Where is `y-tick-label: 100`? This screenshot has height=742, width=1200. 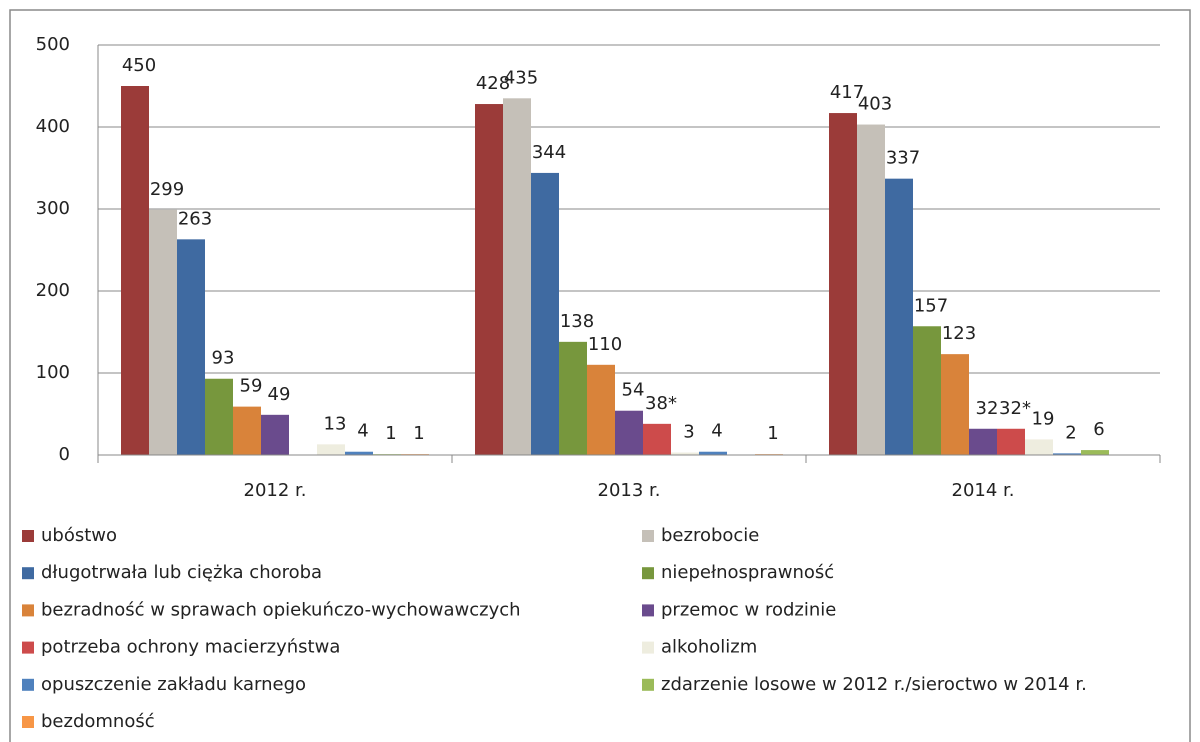
y-tick-label: 100 is located at coordinates (53, 372).